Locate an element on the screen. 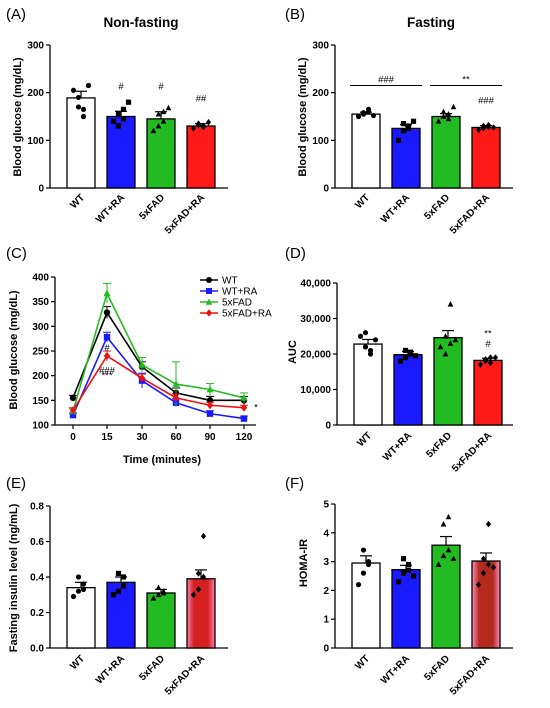 This screenshot has width=550, height=708. y-tick-label: 0.4 is located at coordinates (37, 578).